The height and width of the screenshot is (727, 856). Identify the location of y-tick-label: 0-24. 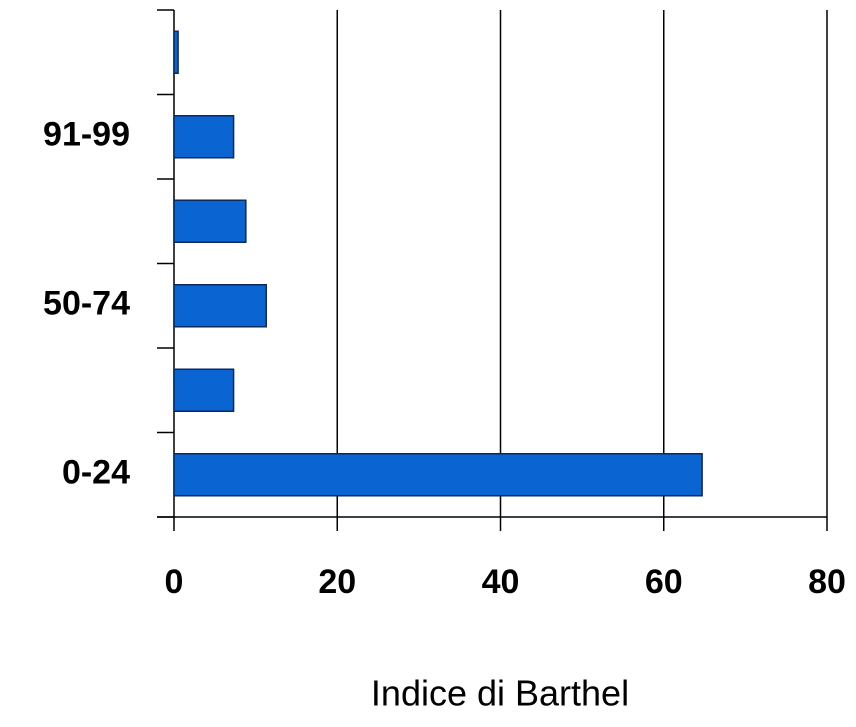
(96, 473).